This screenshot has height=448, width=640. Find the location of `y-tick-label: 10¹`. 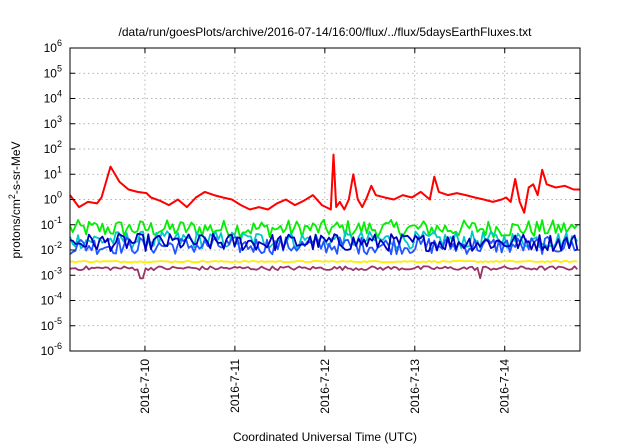

y-tick-label: 10¹ is located at coordinates (53, 172).